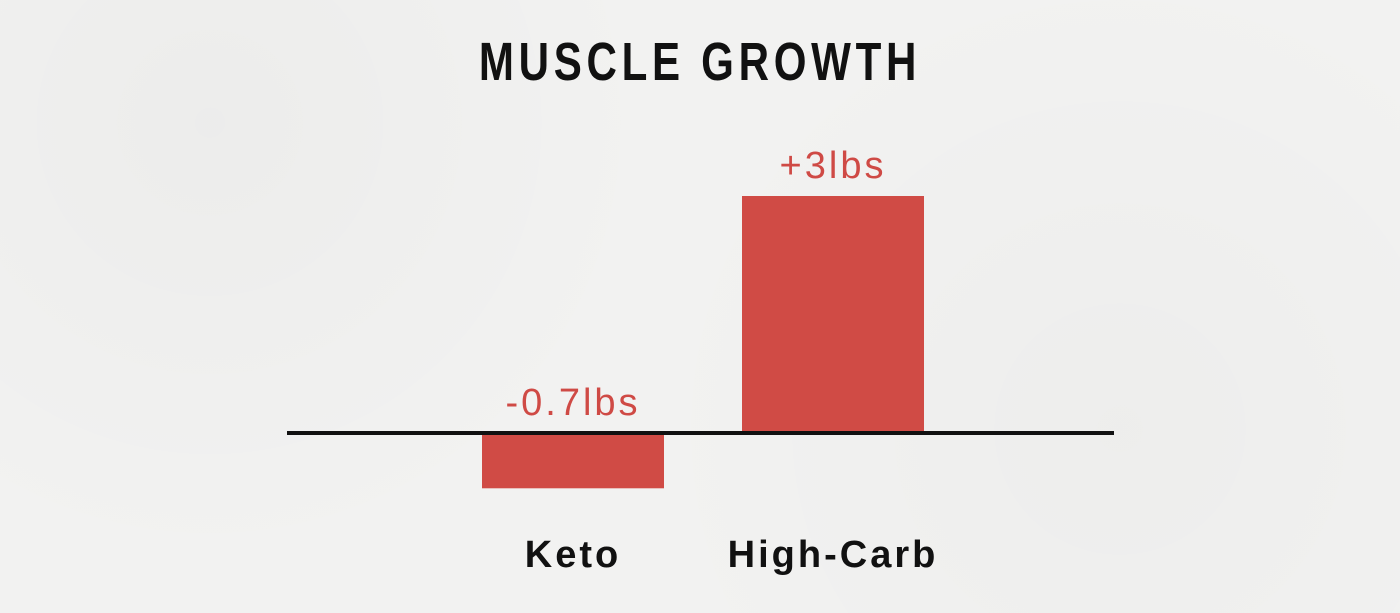 This screenshot has width=1400, height=613. I want to click on data-label-keto: -0.7lbs, so click(572, 403).